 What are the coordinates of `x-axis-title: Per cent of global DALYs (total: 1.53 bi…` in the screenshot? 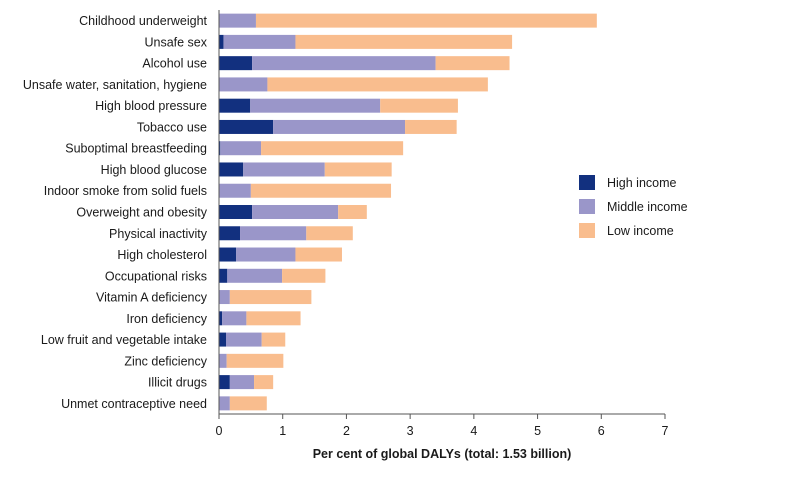 It's located at (442, 454).